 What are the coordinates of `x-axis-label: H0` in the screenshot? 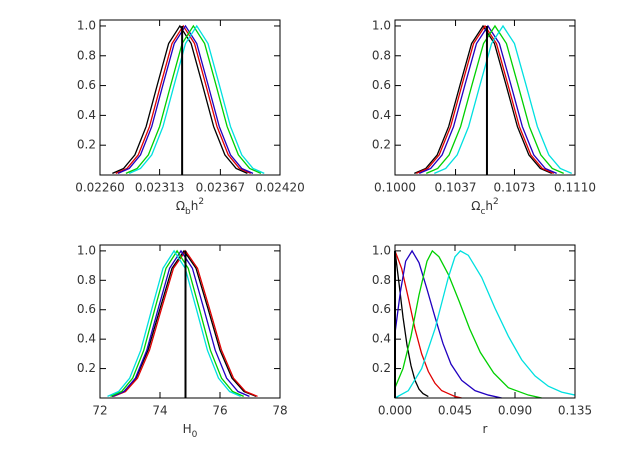 It's located at (190, 431).